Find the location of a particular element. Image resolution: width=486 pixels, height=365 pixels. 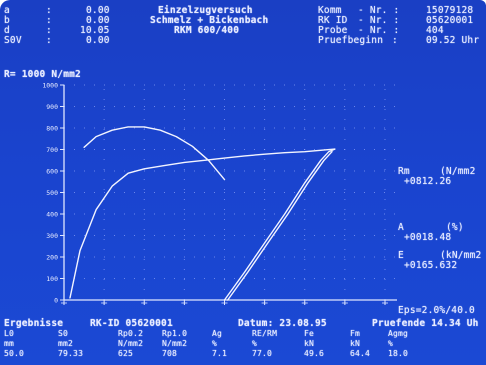

results-value-6: 49.6 is located at coordinates (314, 353).